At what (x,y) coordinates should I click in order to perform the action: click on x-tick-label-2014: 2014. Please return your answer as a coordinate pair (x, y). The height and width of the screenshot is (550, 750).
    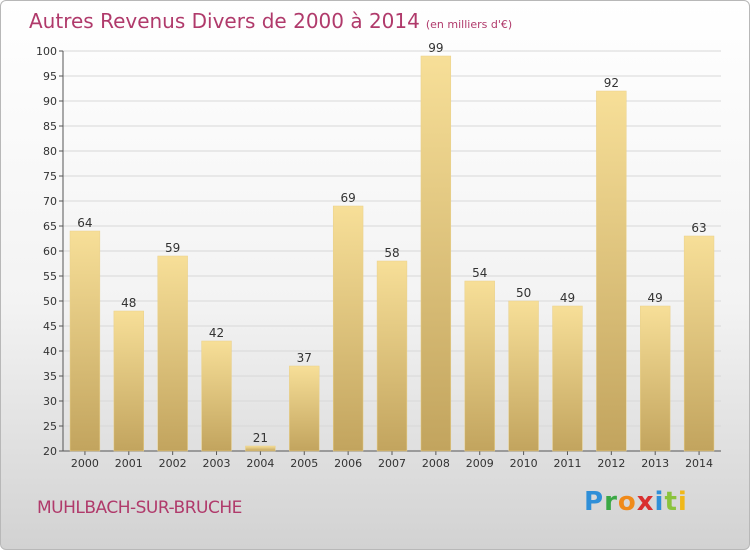
    Looking at the image, I should click on (699, 463).